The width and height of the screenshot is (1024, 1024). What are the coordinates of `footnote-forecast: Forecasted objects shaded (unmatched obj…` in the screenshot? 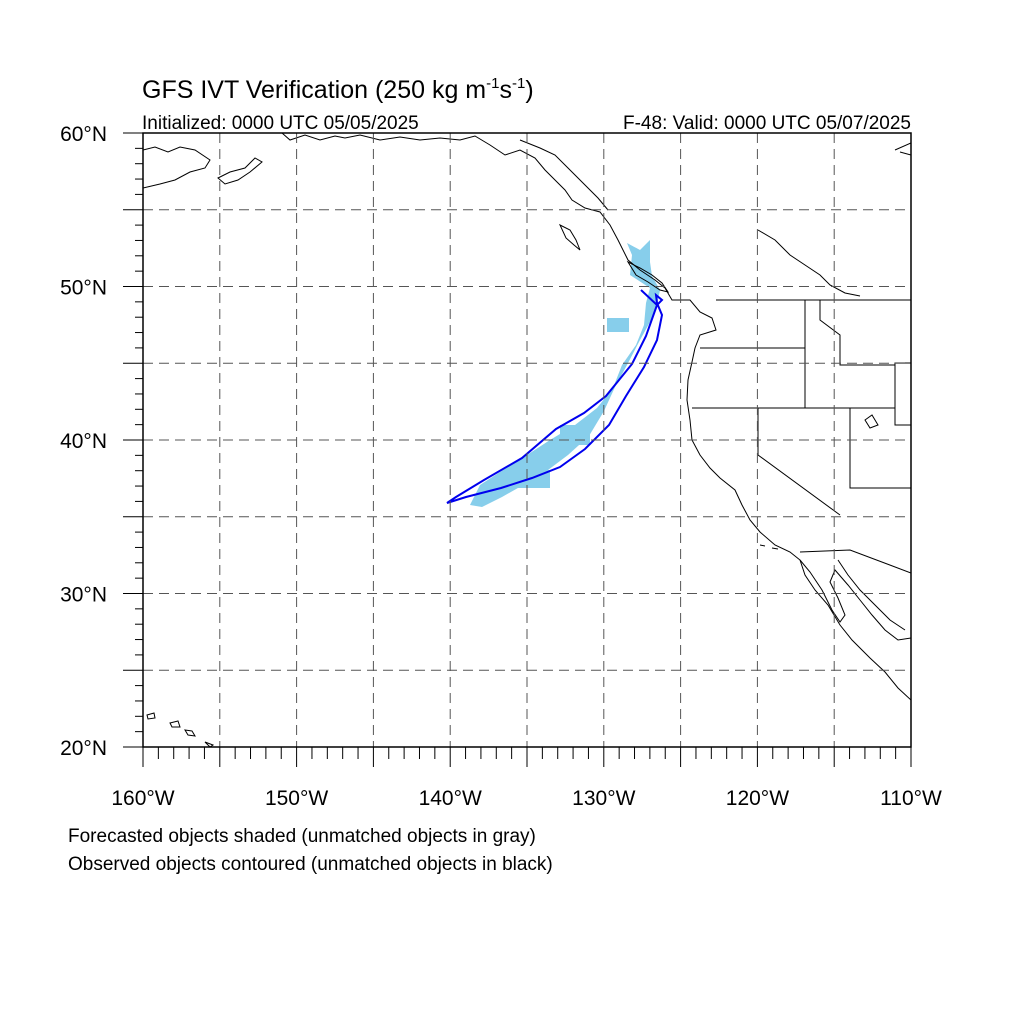 It's located at (302, 836).